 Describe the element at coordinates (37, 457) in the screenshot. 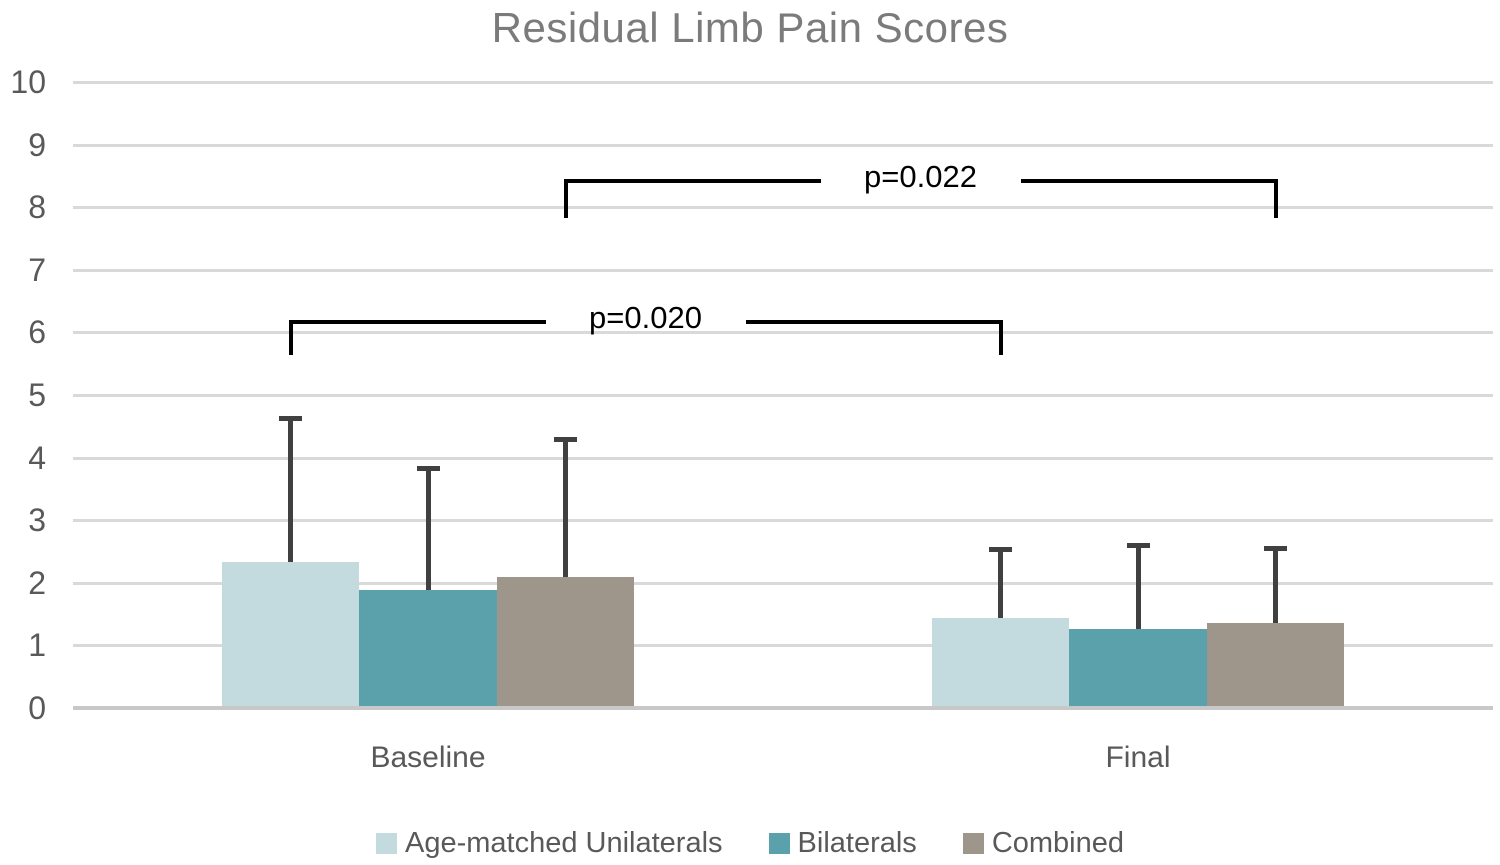

I see `y-axis-tick-label: 4` at that location.